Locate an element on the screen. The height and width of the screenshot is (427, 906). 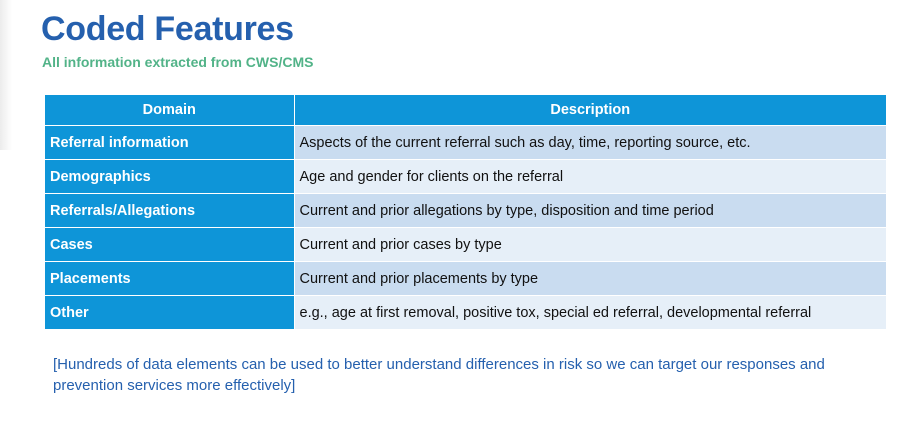
description-cell: Current and prior cases by type is located at coordinates (590, 244).